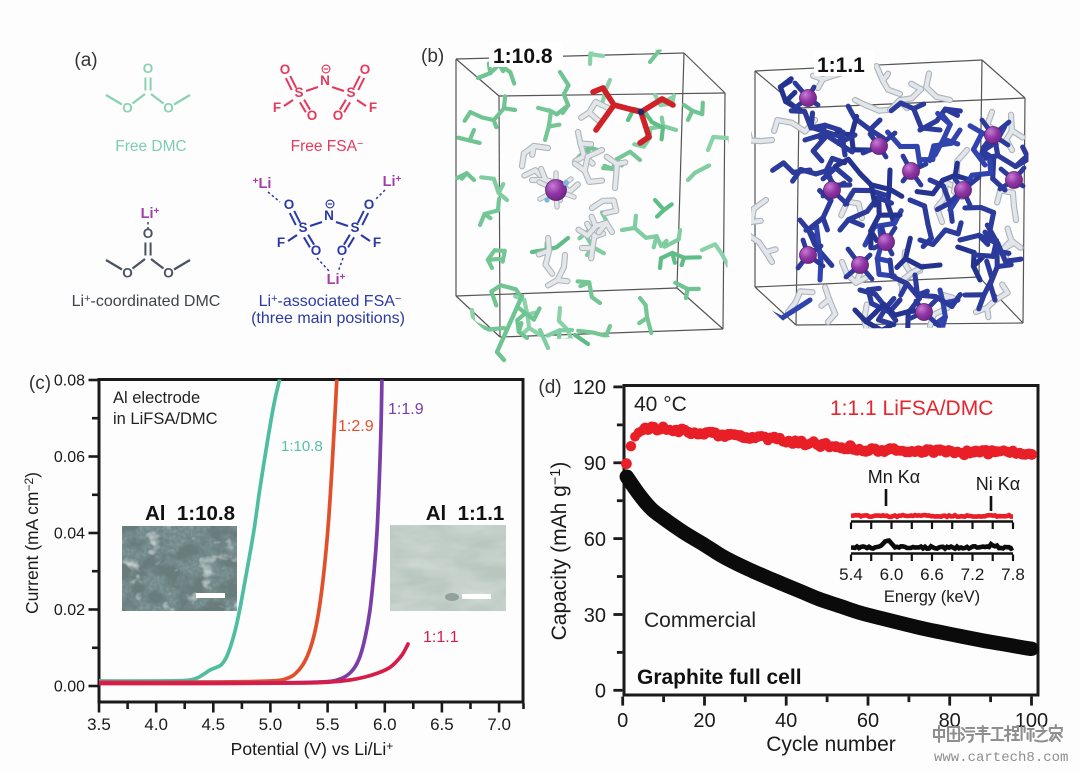  I want to click on svg-text: 4.5, so click(213, 724).